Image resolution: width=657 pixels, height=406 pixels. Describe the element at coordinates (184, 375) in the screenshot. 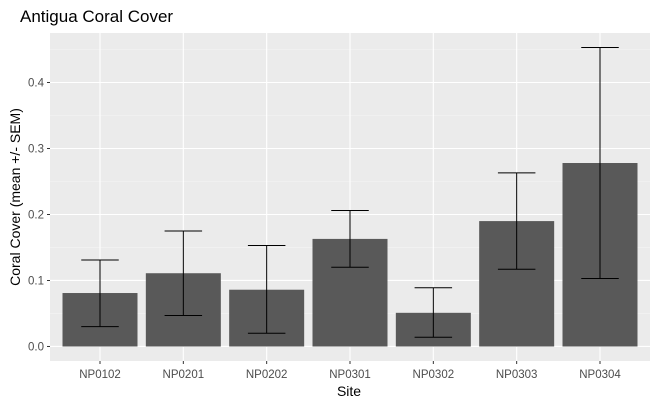

I see `x-tick-label: NP0201` at that location.